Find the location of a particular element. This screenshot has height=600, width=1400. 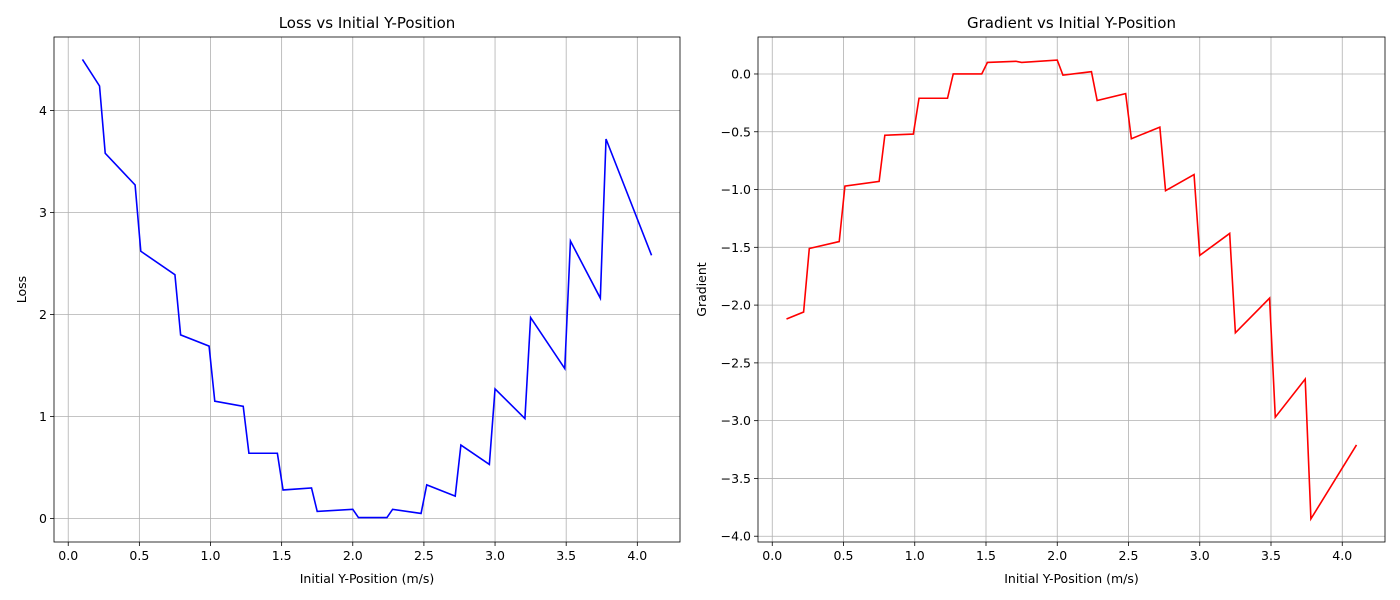

loss-y-tick-label: 0 is located at coordinates (43, 518).